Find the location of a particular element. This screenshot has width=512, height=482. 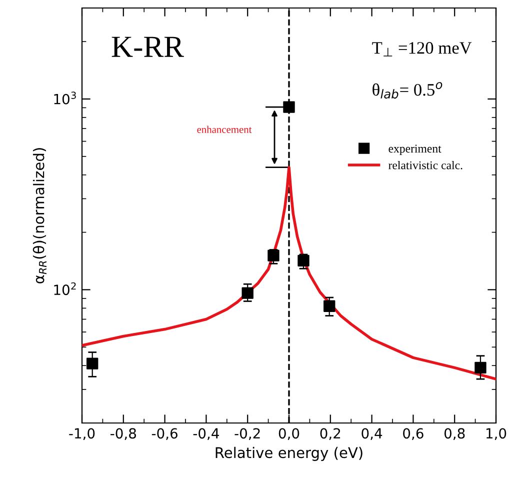

y-tick-label: 10$^{3}$ is located at coordinates (65, 98).